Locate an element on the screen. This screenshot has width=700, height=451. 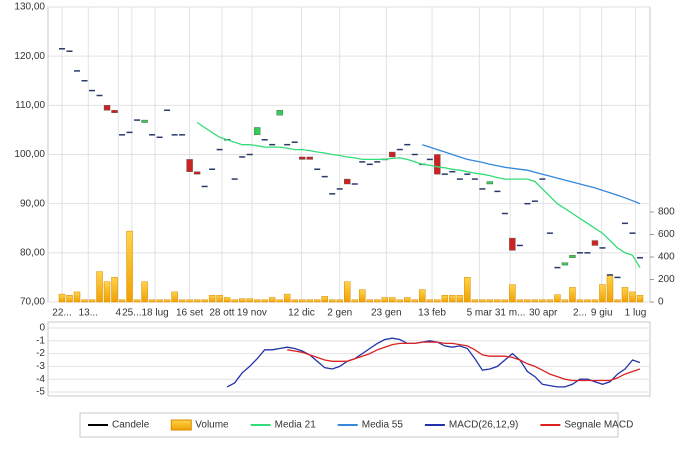
x-tick-label: 13 feb is located at coordinates (432, 313).